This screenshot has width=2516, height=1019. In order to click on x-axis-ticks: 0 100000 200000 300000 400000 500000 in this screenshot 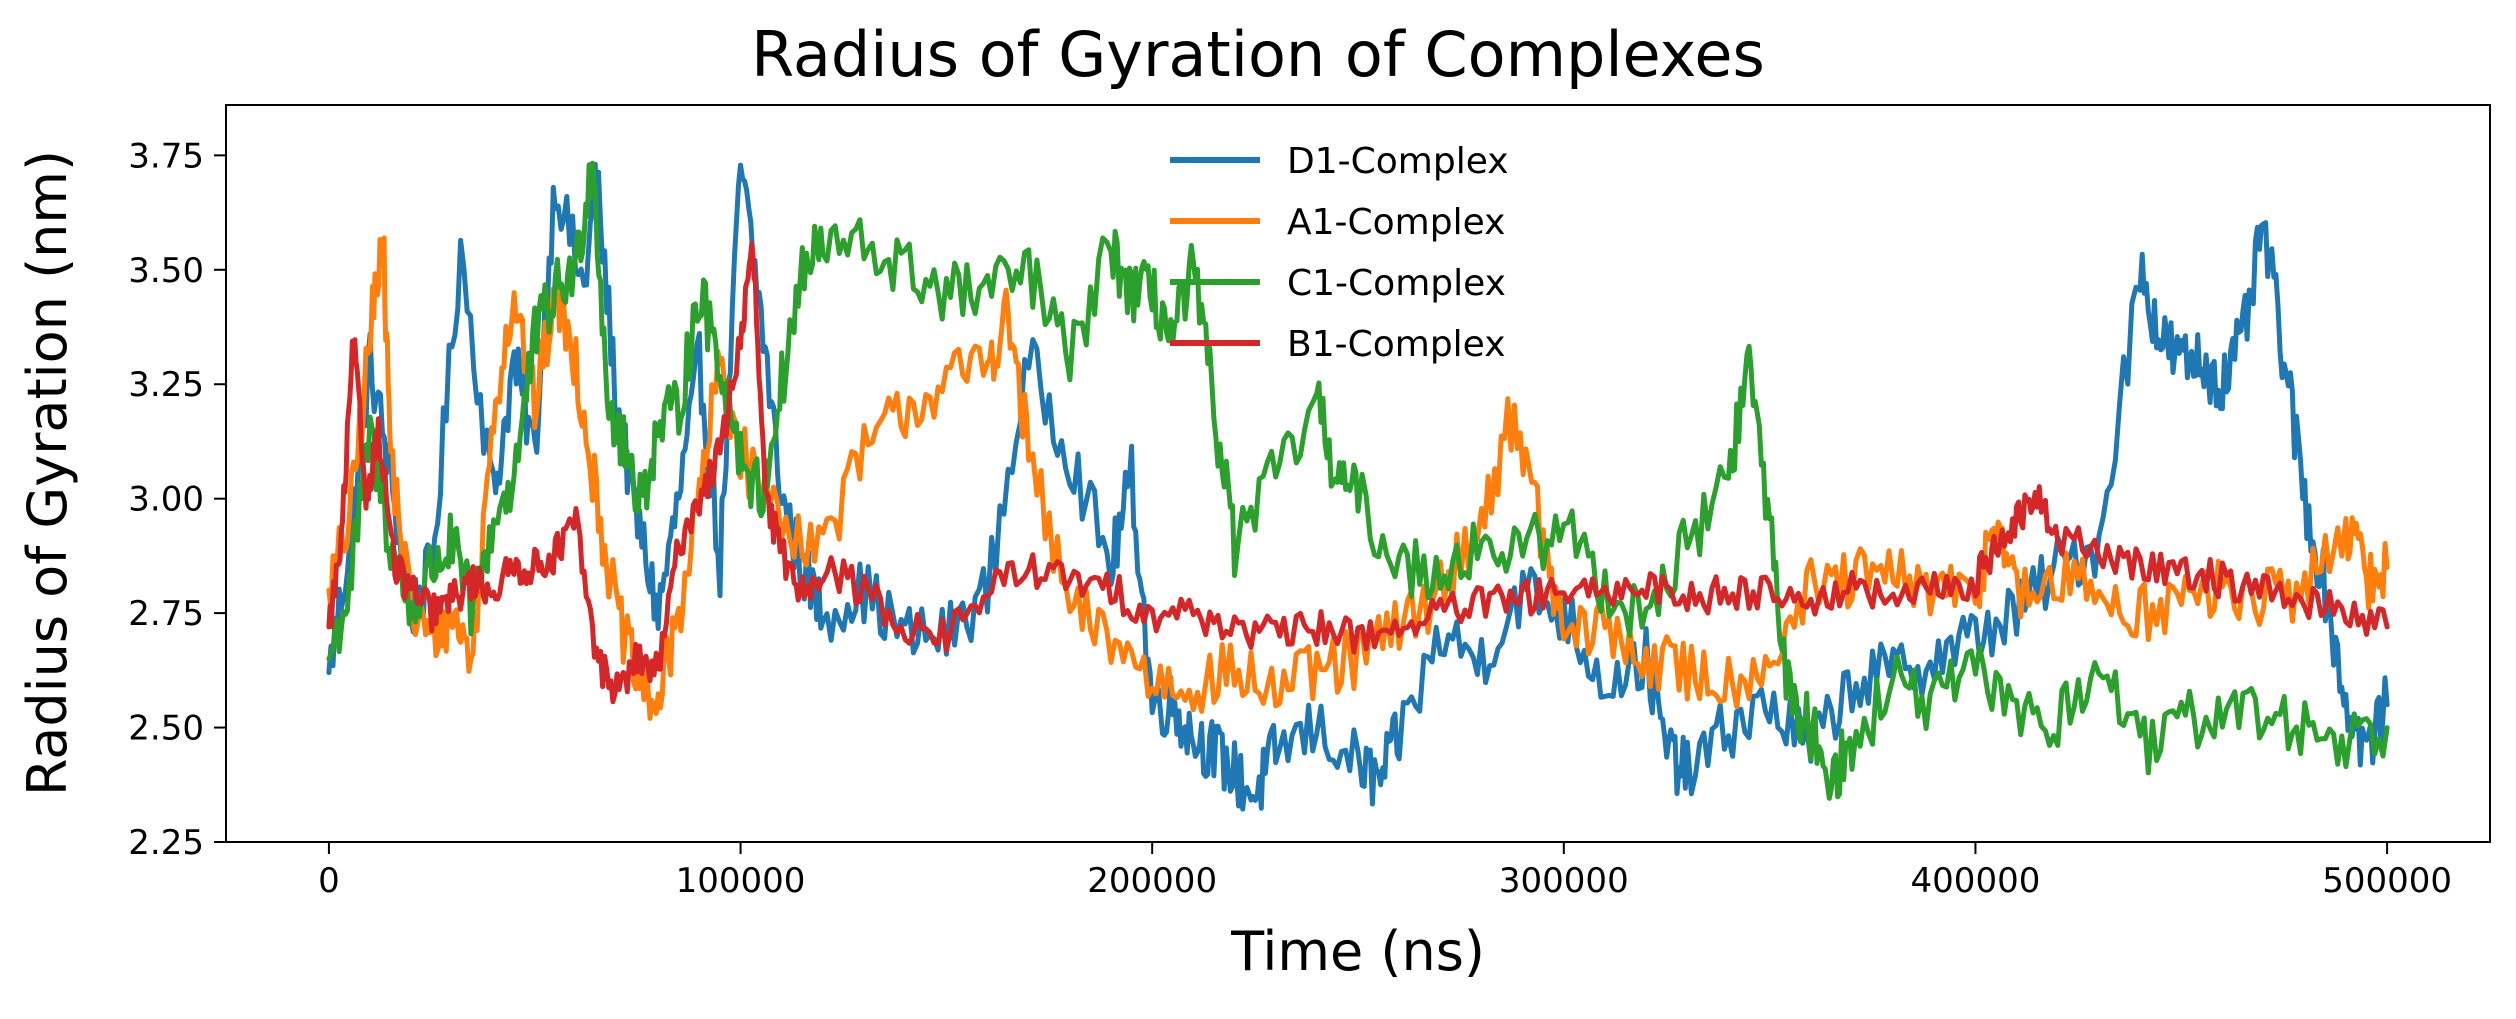, I will do `click(1385, 871)`.